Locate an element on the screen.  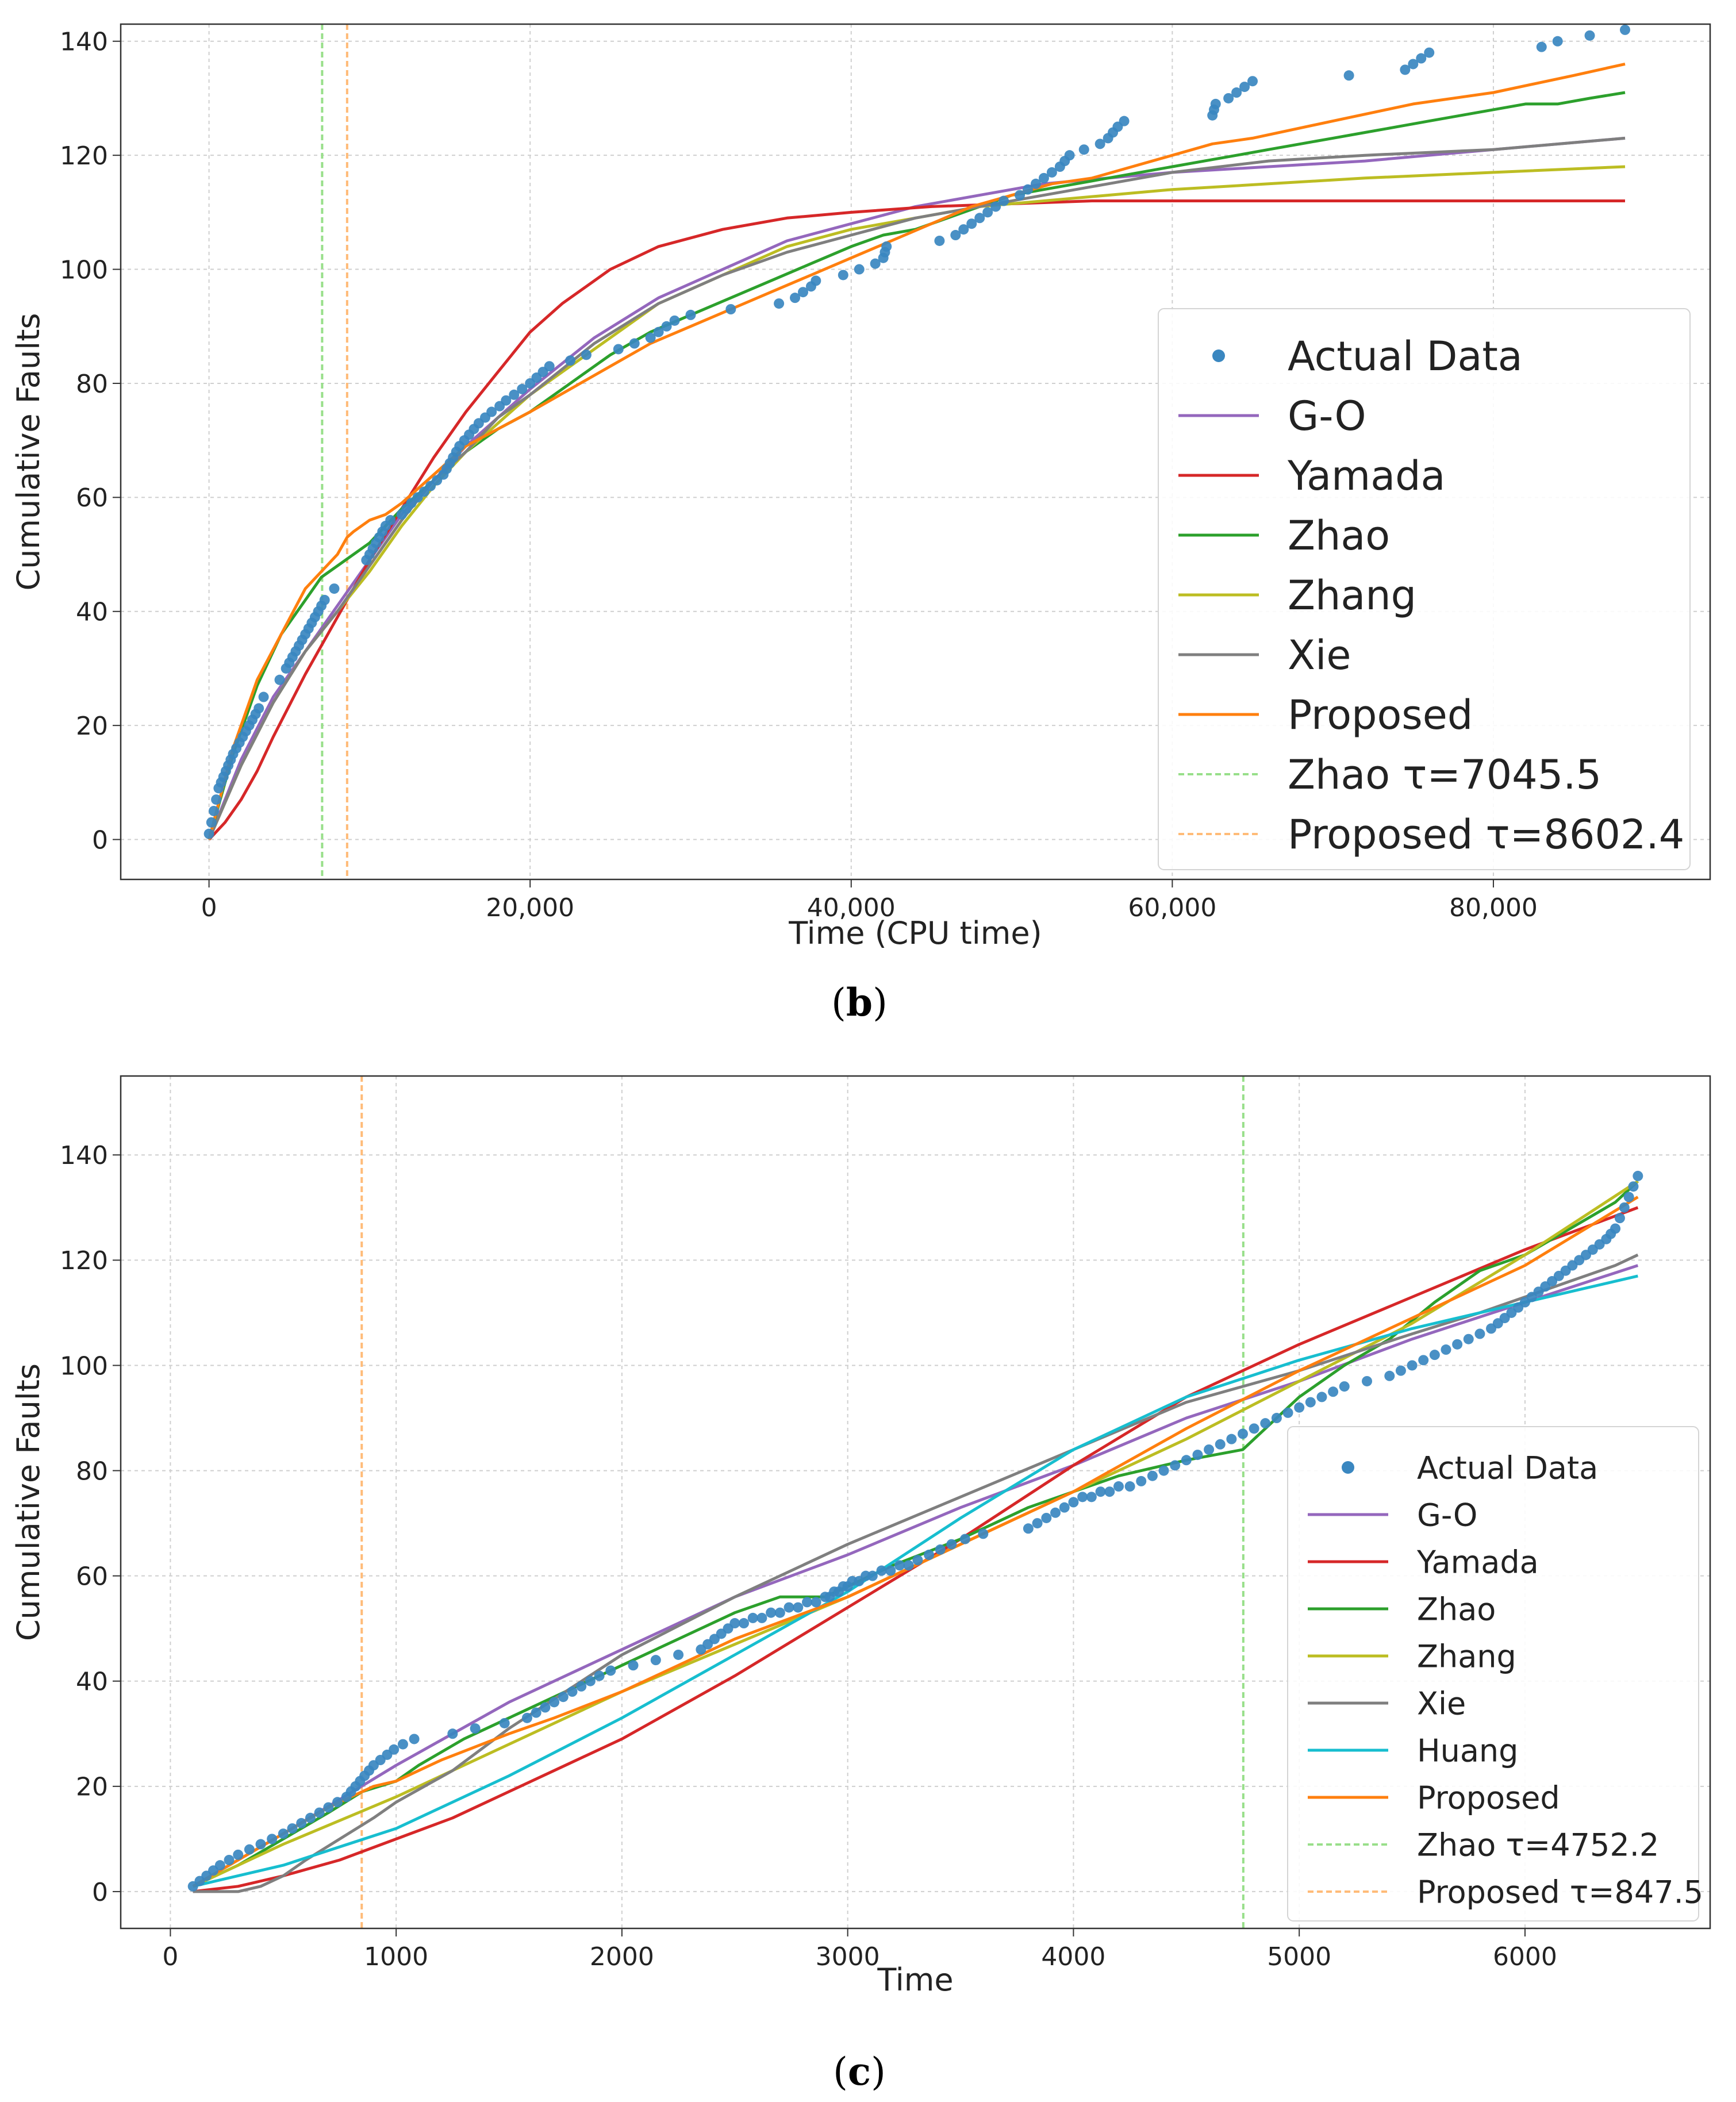
x-axis-label: Time (CPU time) is located at coordinates (915, 933).